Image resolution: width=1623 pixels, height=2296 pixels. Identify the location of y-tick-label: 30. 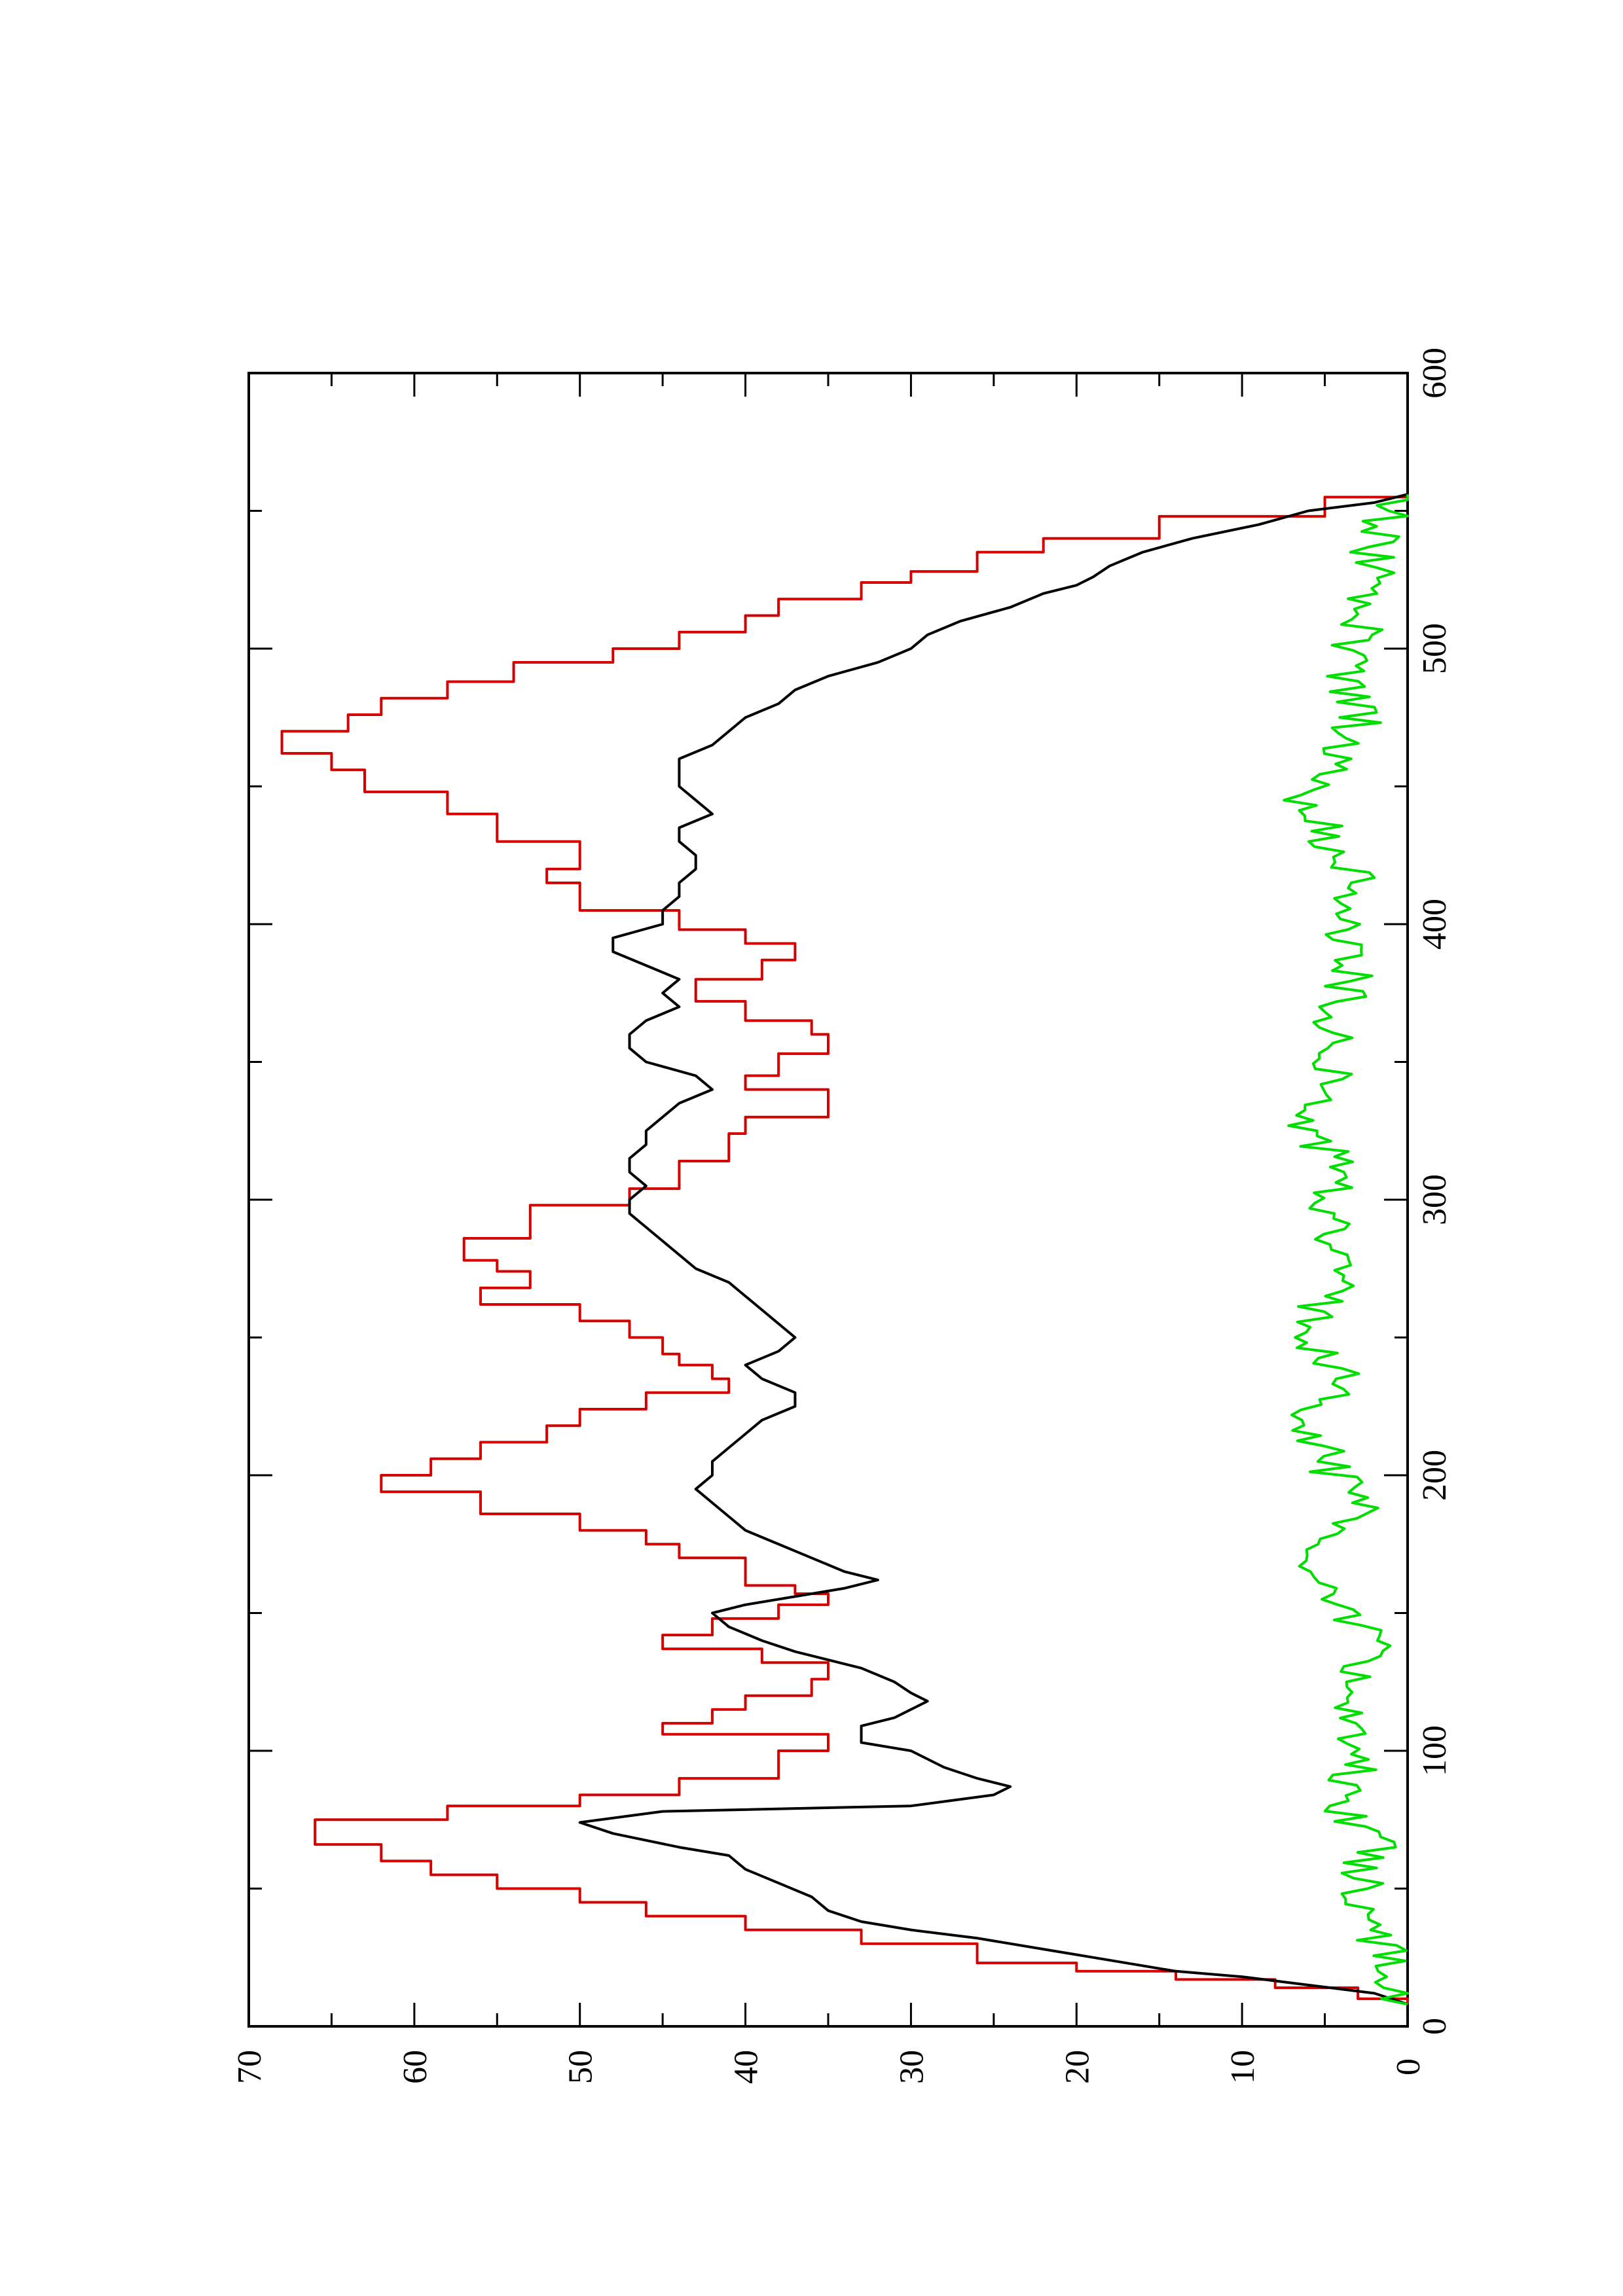
(911, 2067).